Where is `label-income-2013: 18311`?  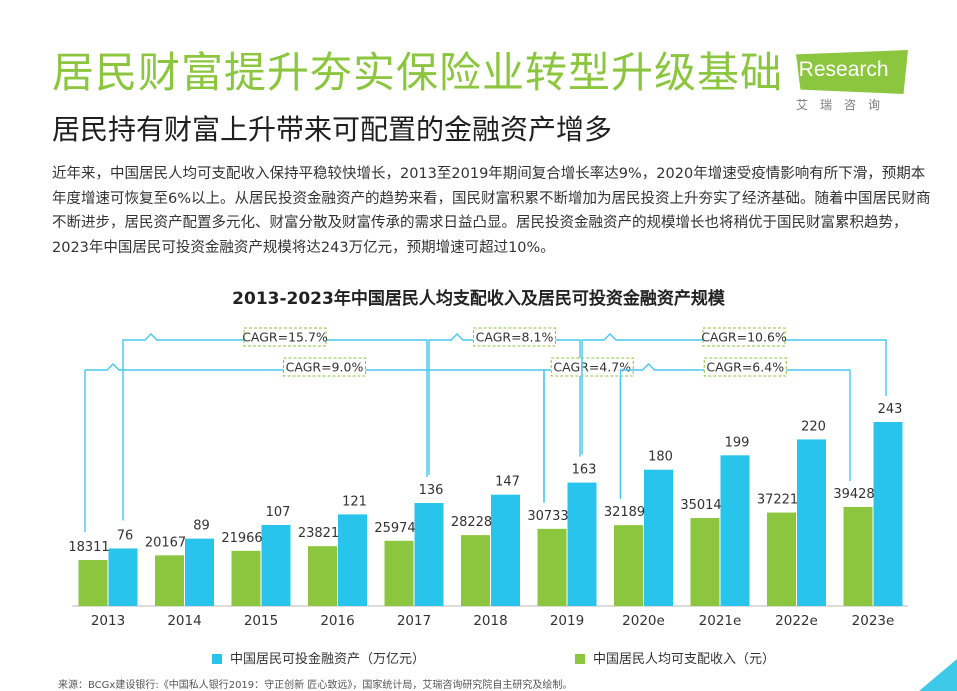 label-income-2013: 18311 is located at coordinates (88, 547).